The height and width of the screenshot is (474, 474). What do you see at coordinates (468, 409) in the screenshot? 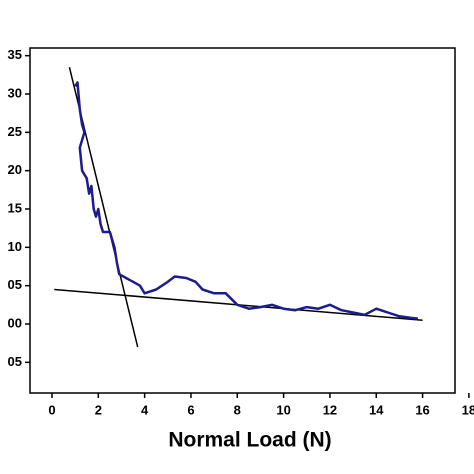
I see `x-tick-label: 18` at bounding box center [468, 409].